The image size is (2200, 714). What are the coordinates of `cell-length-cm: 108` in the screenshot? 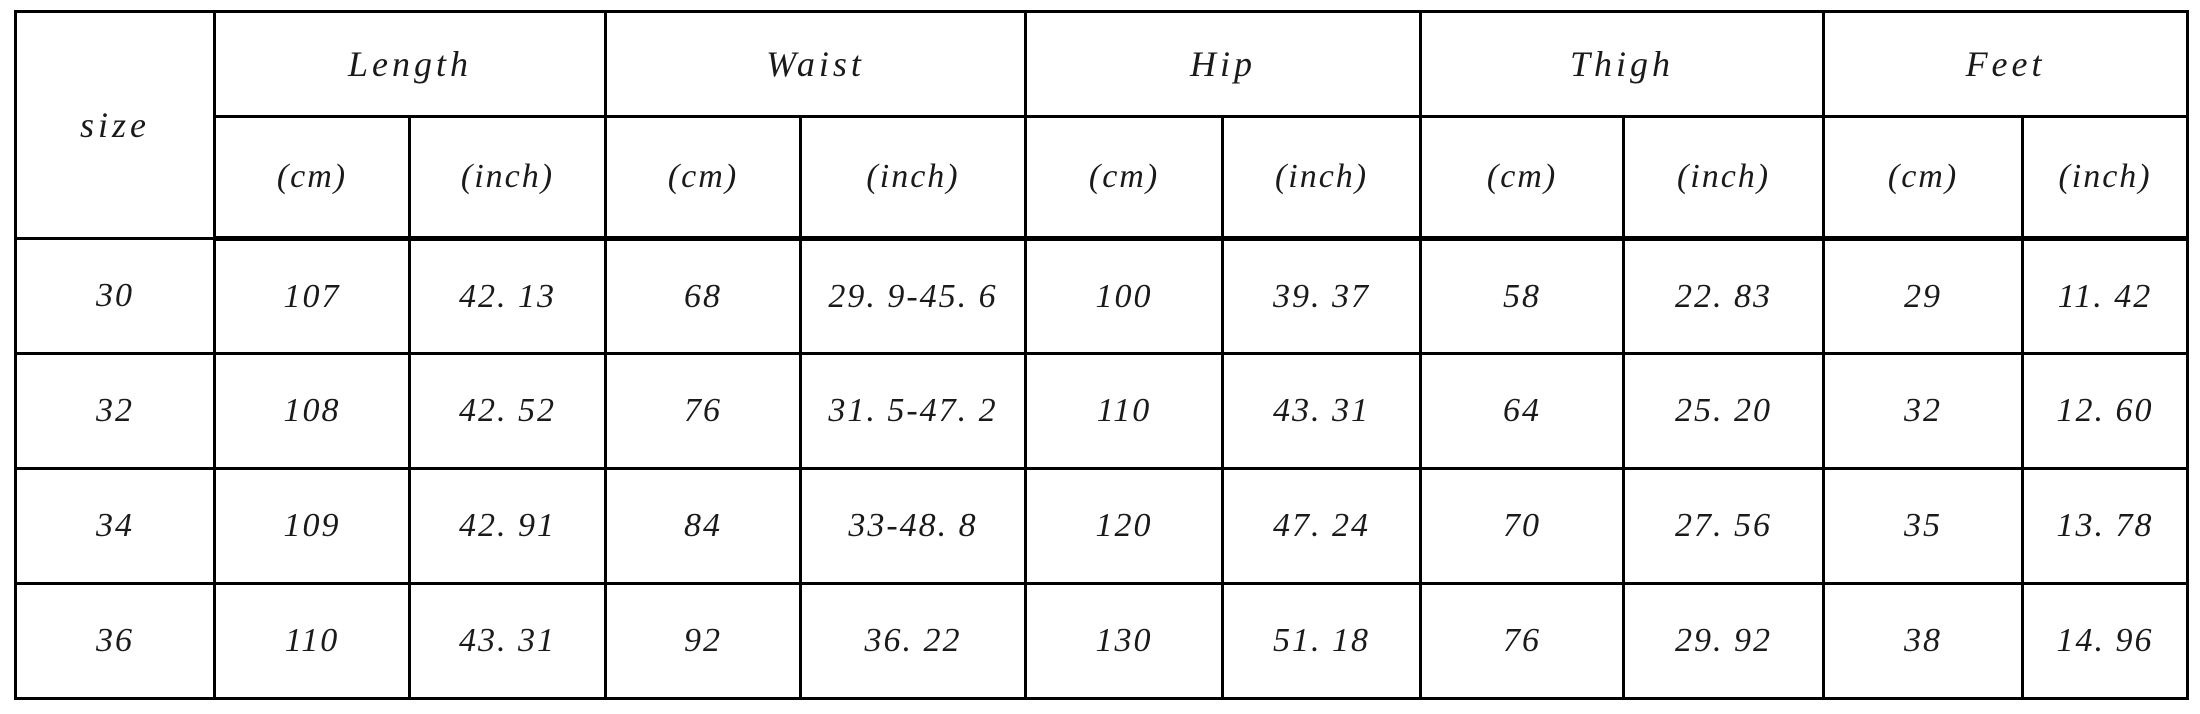 It's located at (312, 411).